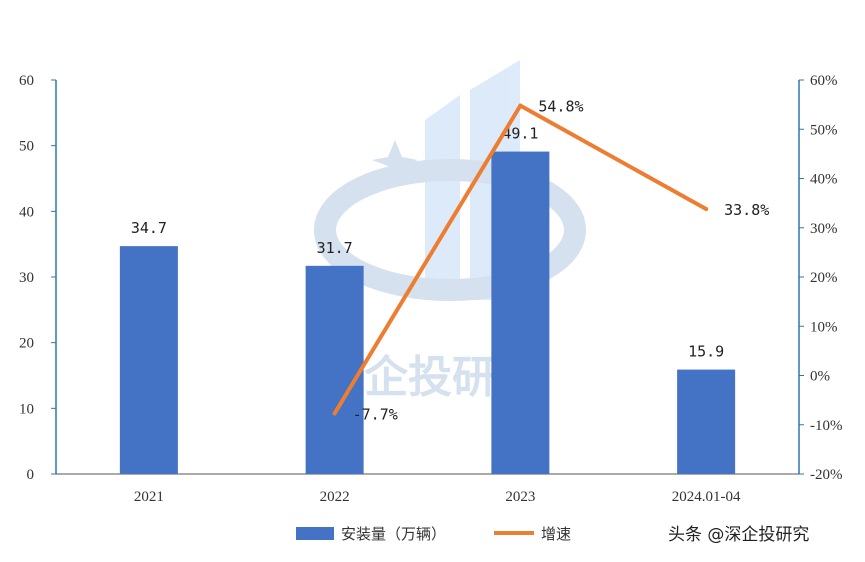 This screenshot has height=562, width=865. What do you see at coordinates (820, 377) in the screenshot?
I see `right-tick-label: 0%` at bounding box center [820, 377].